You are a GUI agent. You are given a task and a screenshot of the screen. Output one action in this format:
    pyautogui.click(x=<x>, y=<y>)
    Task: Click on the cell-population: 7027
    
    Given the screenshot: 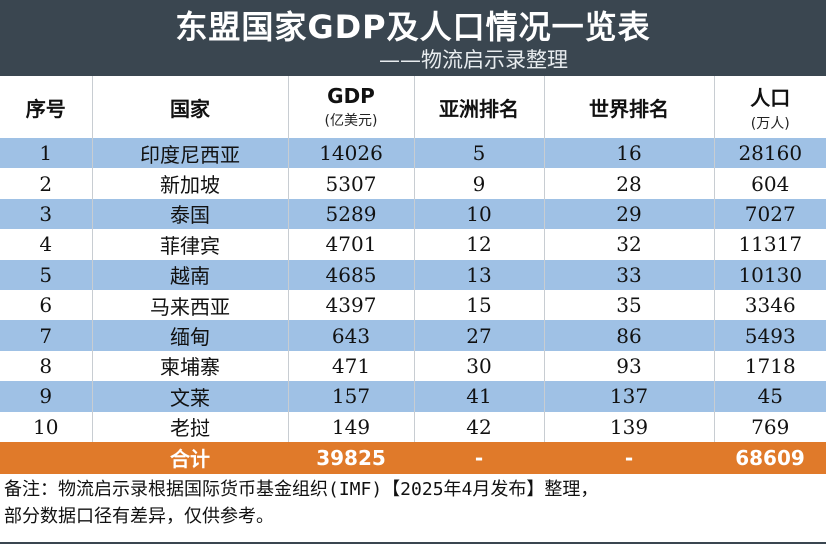 What is the action you would take?
    pyautogui.click(x=770, y=213)
    